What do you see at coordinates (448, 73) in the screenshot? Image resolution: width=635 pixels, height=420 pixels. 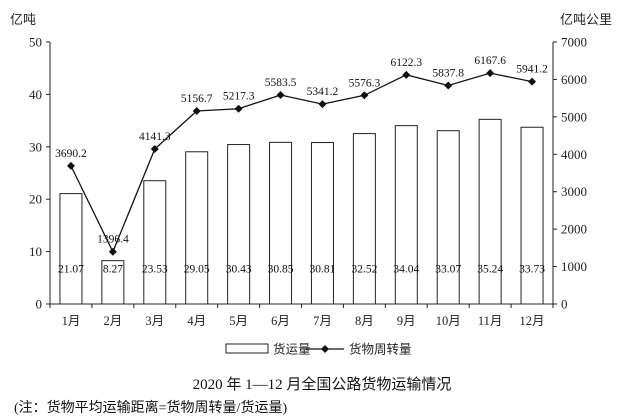 I see `line-value-label: 5837.8` at bounding box center [448, 73].